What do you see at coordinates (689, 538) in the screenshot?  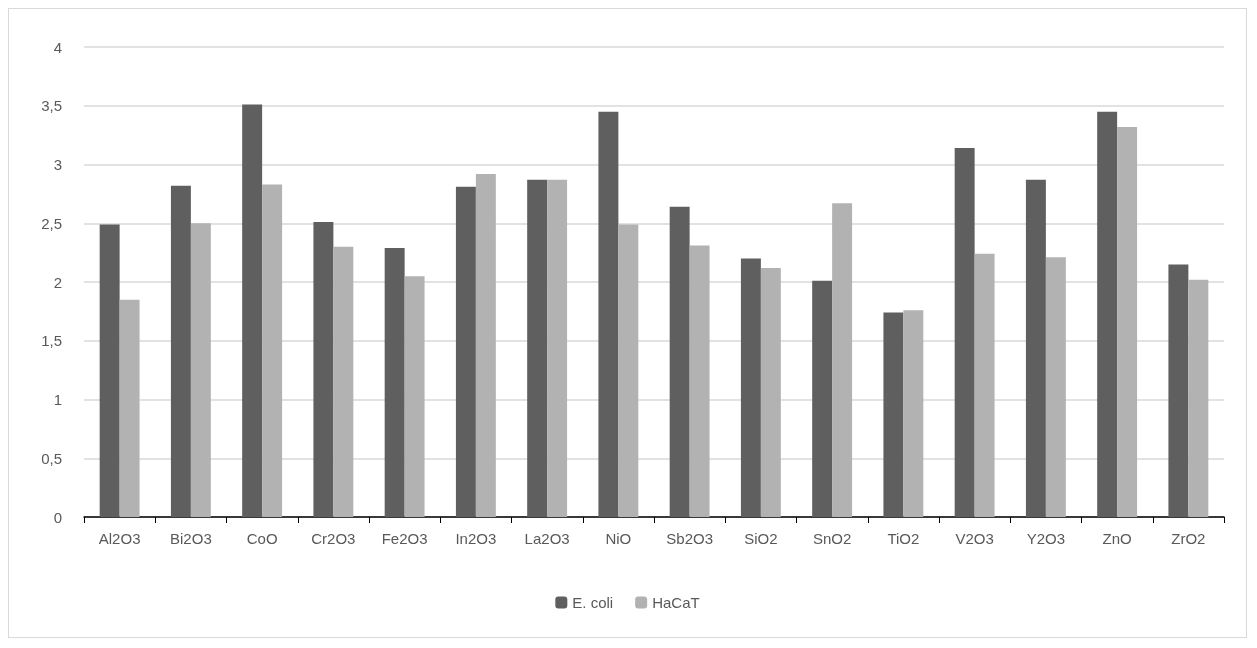 I see `x-tick-label: Sb2O3` at bounding box center [689, 538].